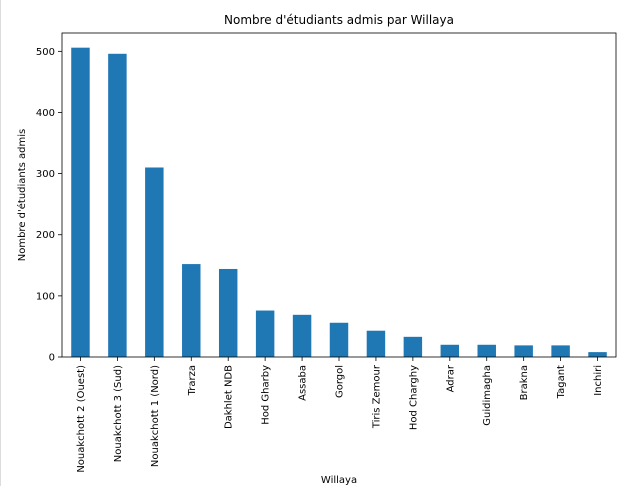 The image size is (642, 486). Describe the element at coordinates (524, 382) in the screenshot. I see `x-tick-label: Brakna` at that location.